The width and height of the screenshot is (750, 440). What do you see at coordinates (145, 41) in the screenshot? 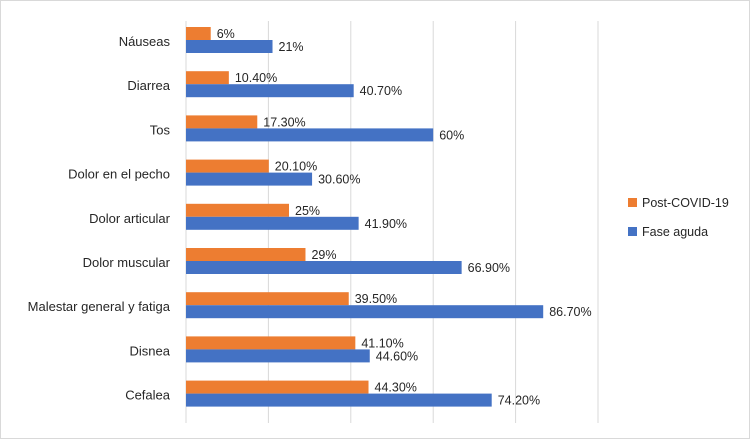
I see `category-label: Náuseas` at bounding box center [145, 41].